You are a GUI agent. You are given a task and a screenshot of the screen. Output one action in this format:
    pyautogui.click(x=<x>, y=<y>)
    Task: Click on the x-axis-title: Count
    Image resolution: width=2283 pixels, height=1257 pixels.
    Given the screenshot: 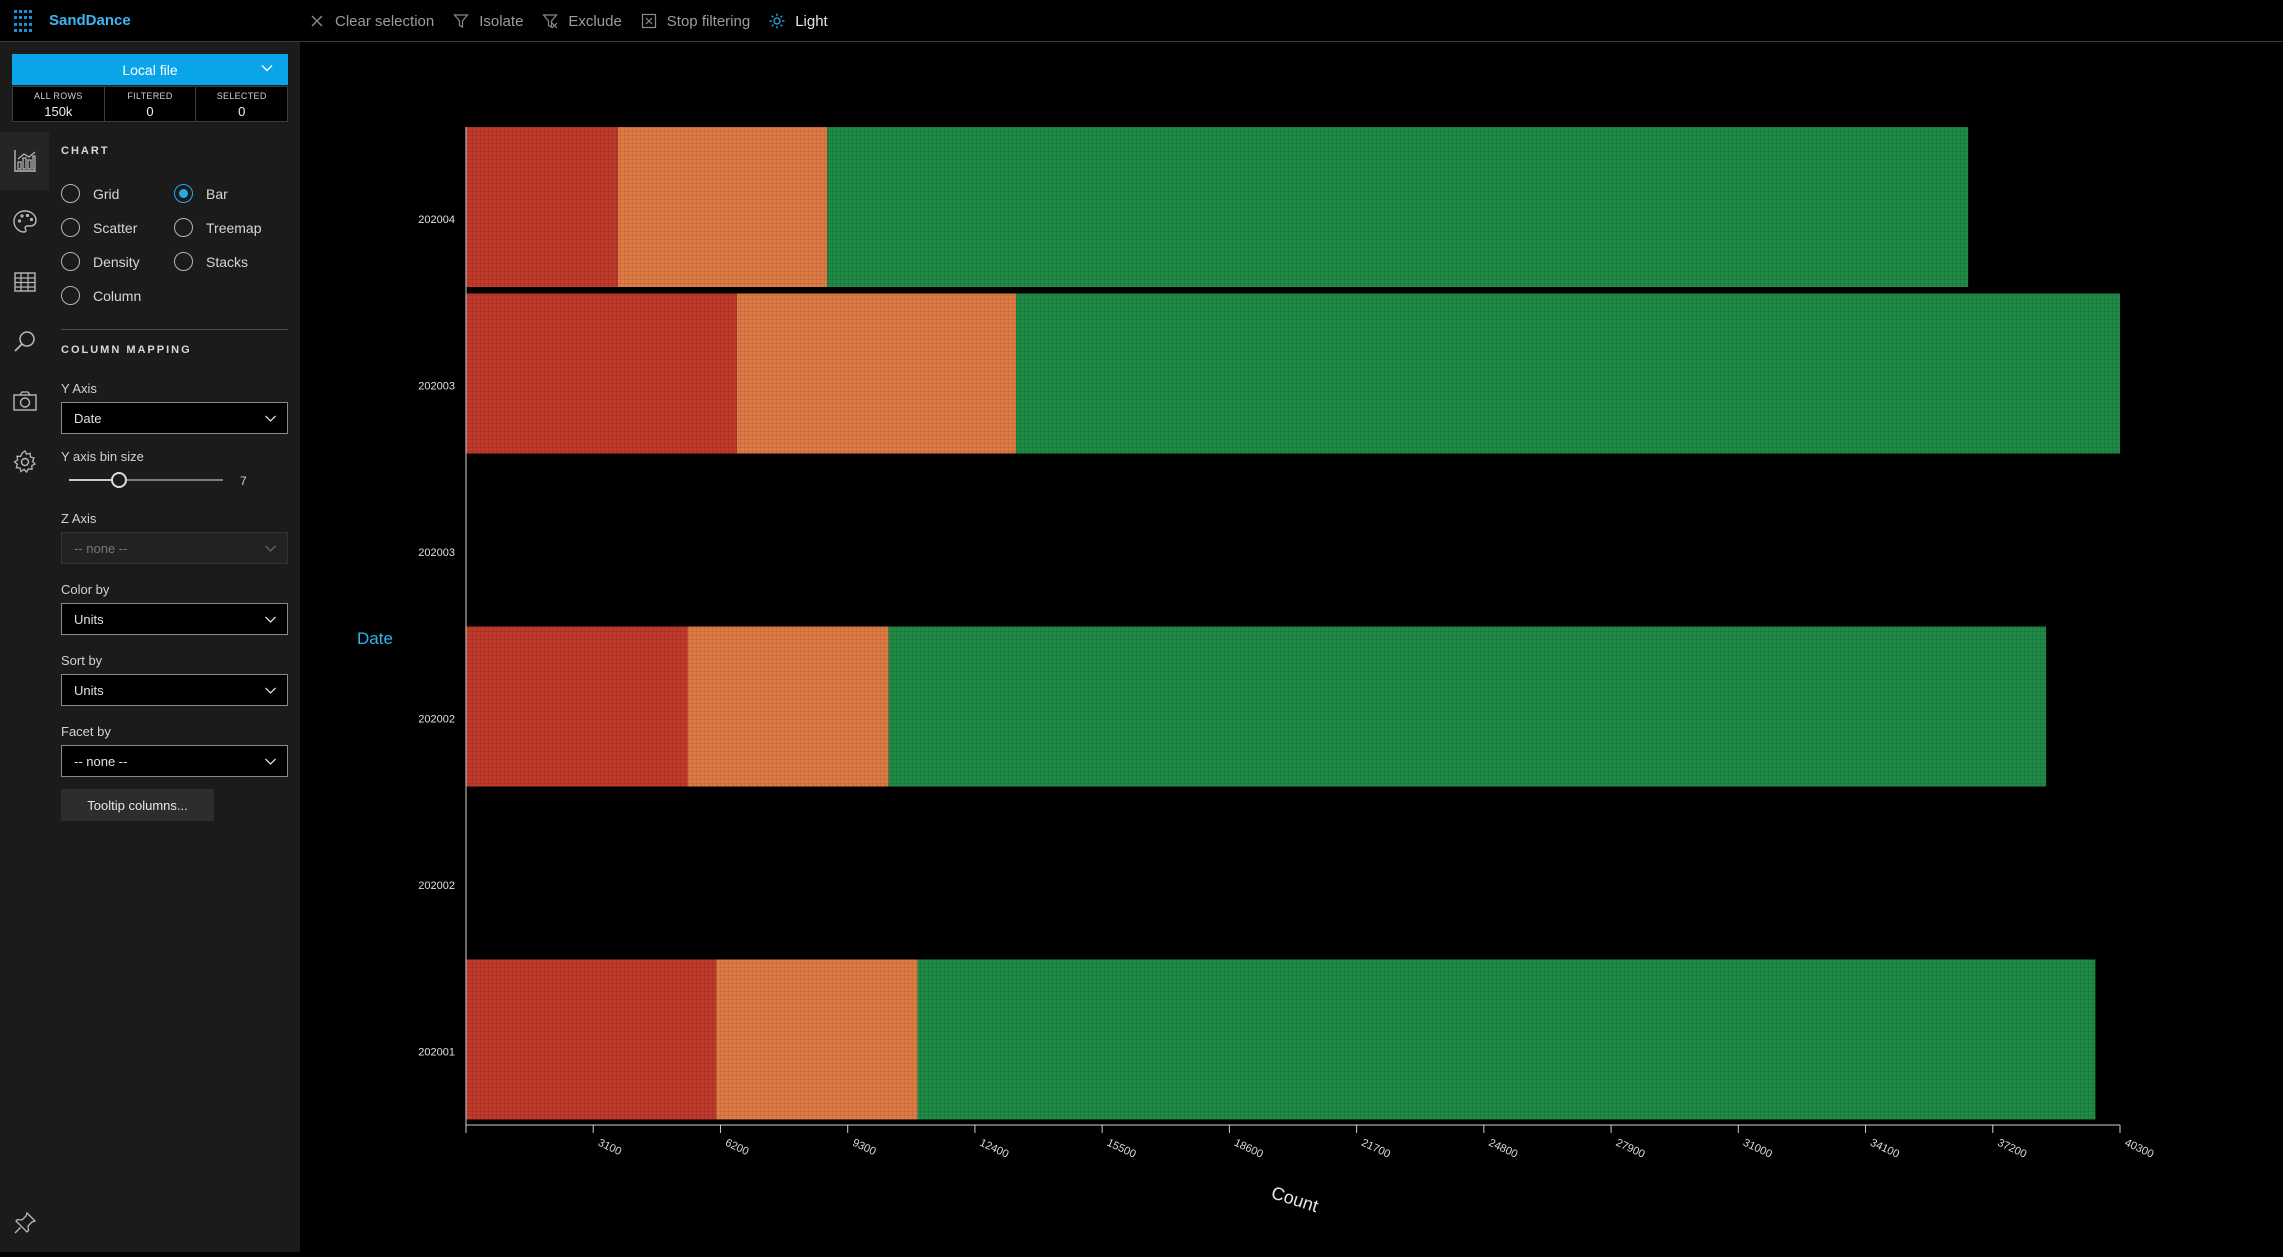 What is the action you would take?
    pyautogui.click(x=1295, y=1199)
    